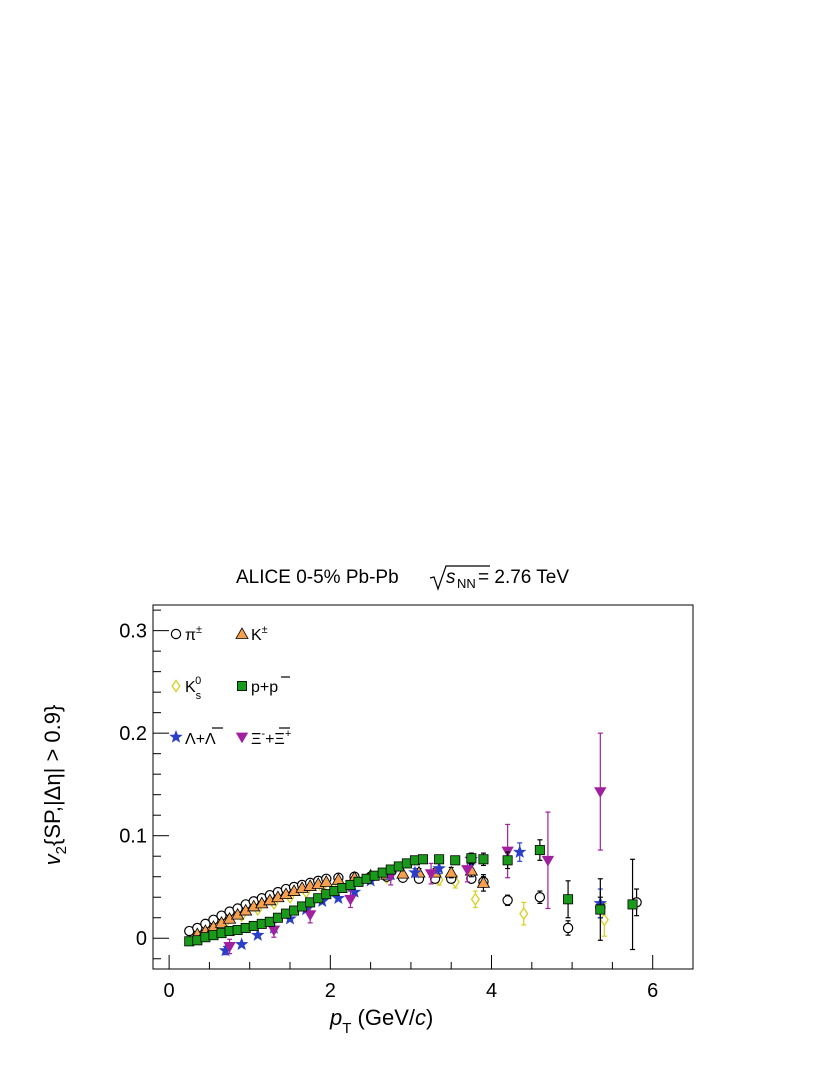 The width and height of the screenshot is (830, 1075). What do you see at coordinates (199, 696) in the screenshot?
I see `legend-label-k0s-sub: s` at bounding box center [199, 696].